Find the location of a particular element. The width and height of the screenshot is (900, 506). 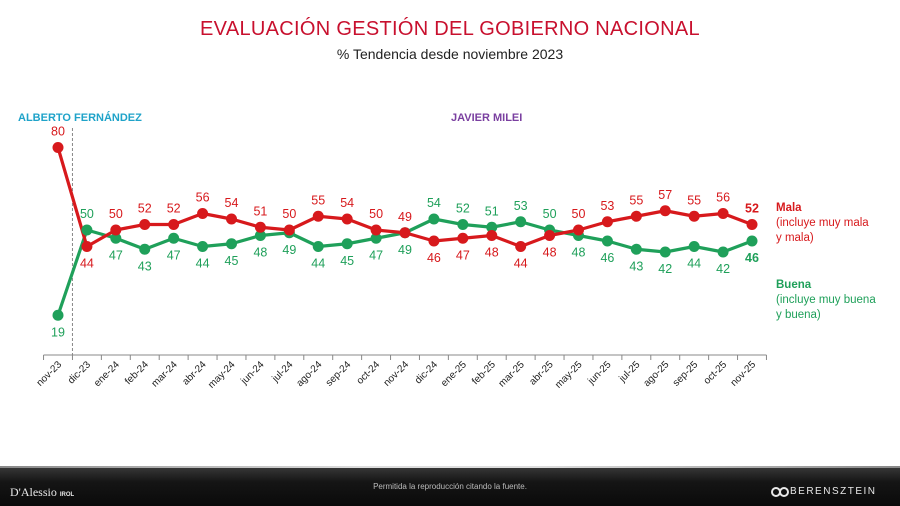

x-tick-label: abr-24 is located at coordinates (194, 373).